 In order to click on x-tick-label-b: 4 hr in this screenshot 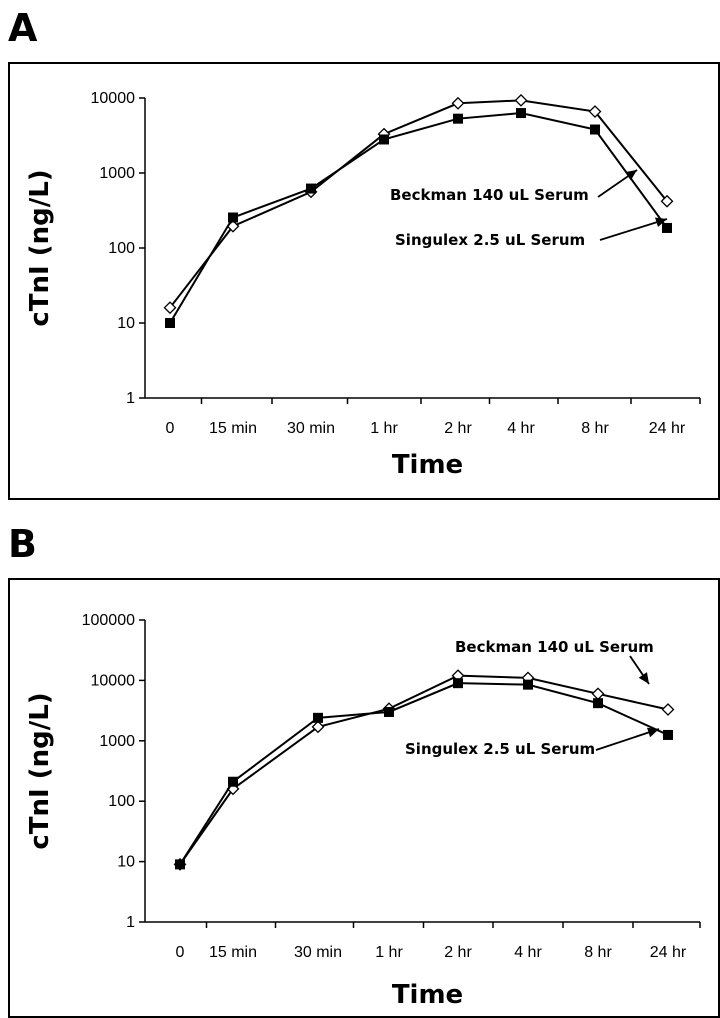, I will do `click(528, 952)`.